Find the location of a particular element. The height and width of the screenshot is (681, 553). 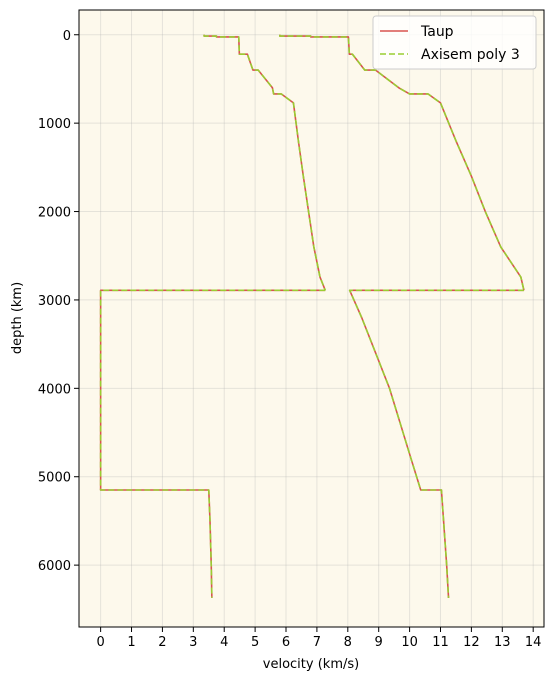

y-tick-label: 3000 is located at coordinates (54, 301).